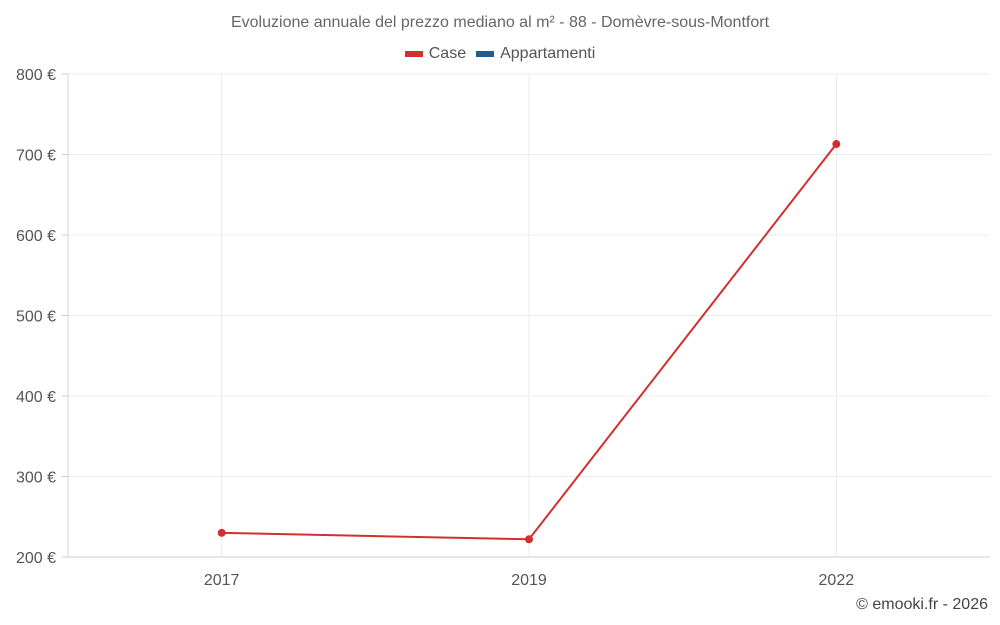 Image resolution: width=1000 pixels, height=625 pixels. Describe the element at coordinates (413, 54) in the screenshot. I see `legend-swatch-case` at that location.